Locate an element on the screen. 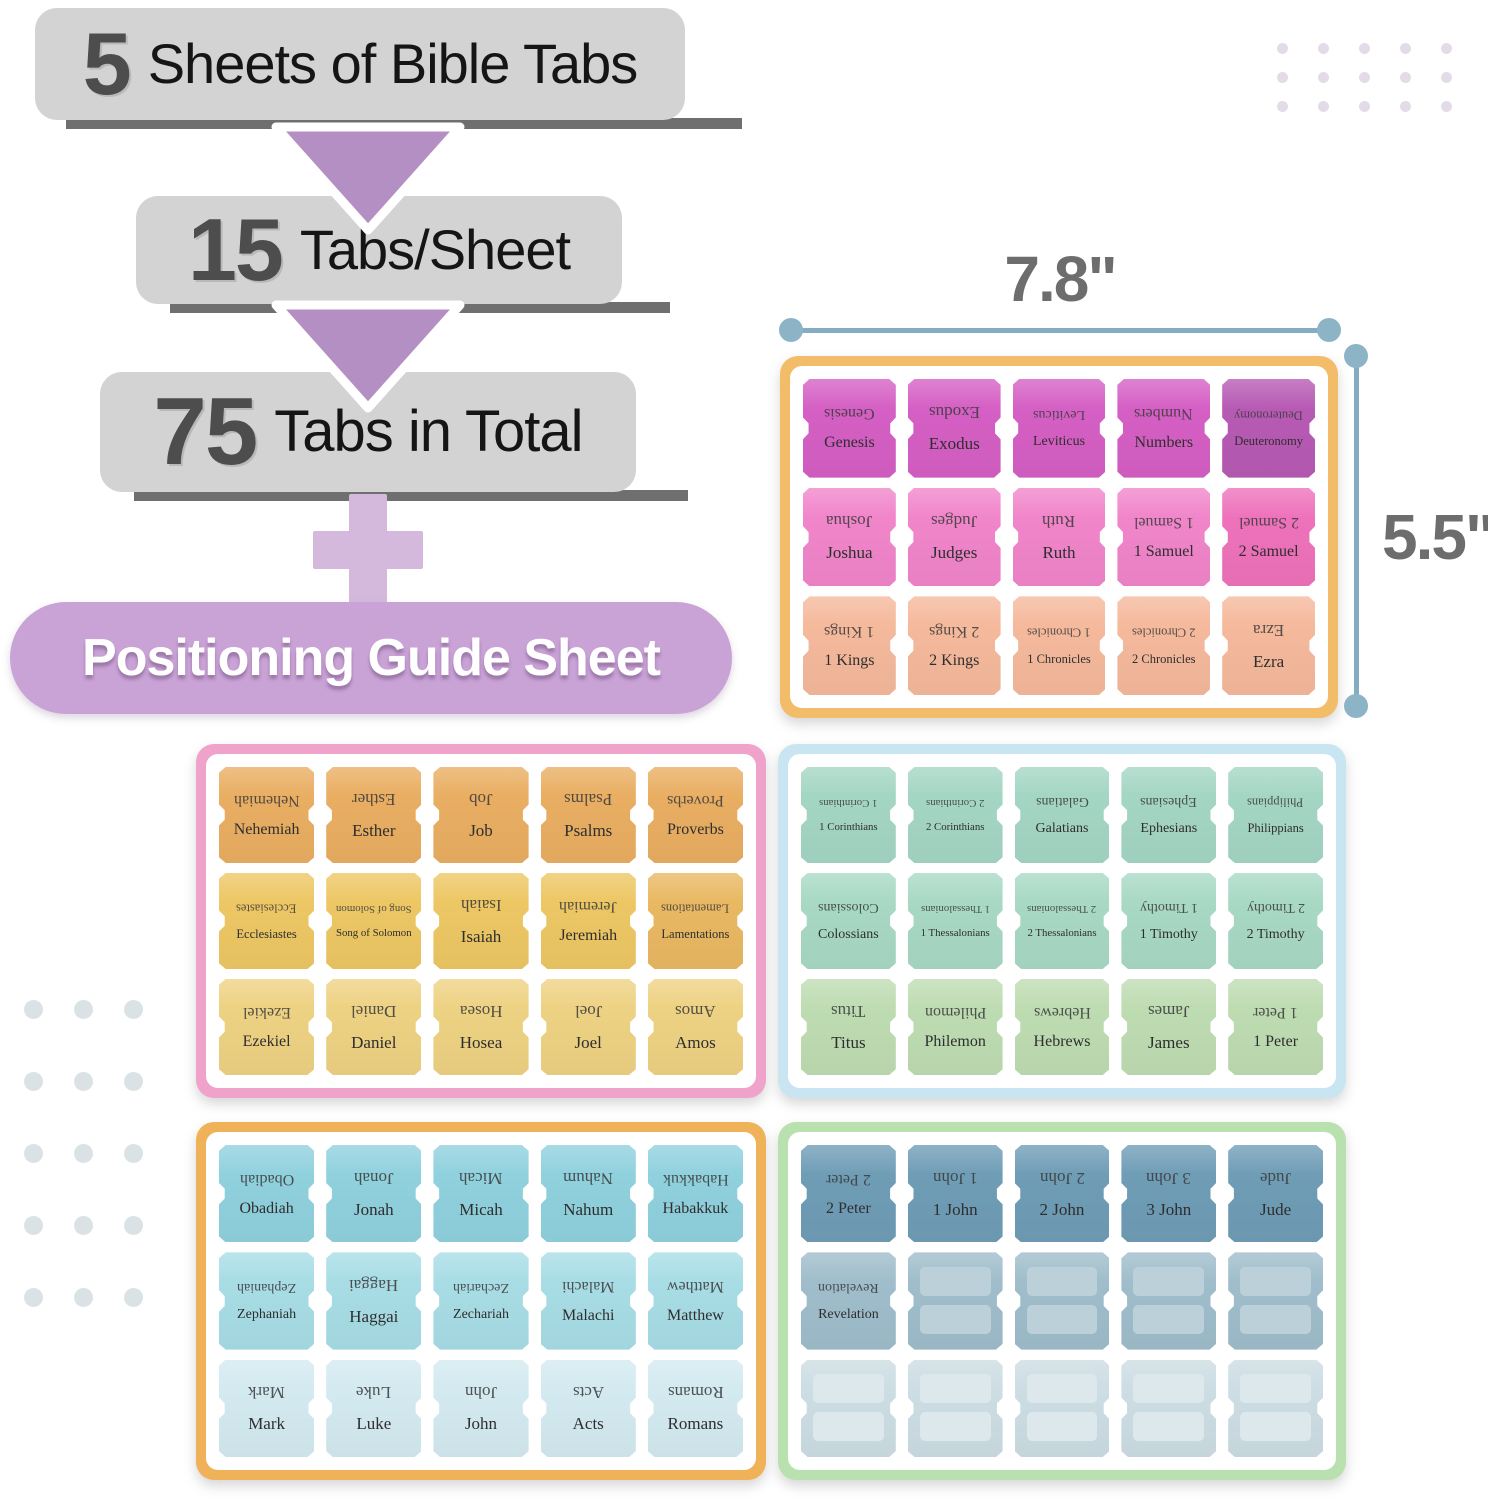 The height and width of the screenshot is (1500, 1488). tab-label: Song of Solomon is located at coordinates (374, 933).